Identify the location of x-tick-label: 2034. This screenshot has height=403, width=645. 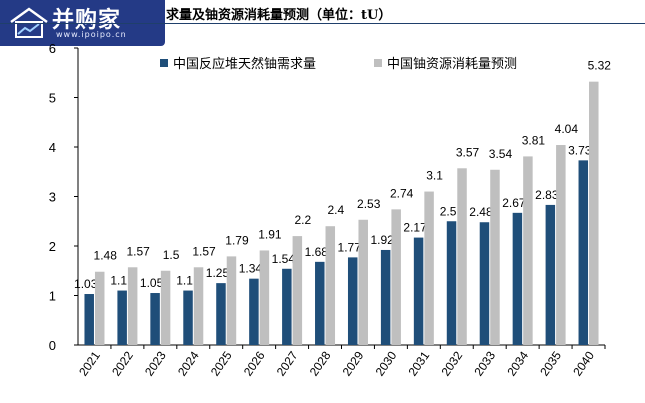
(517, 363).